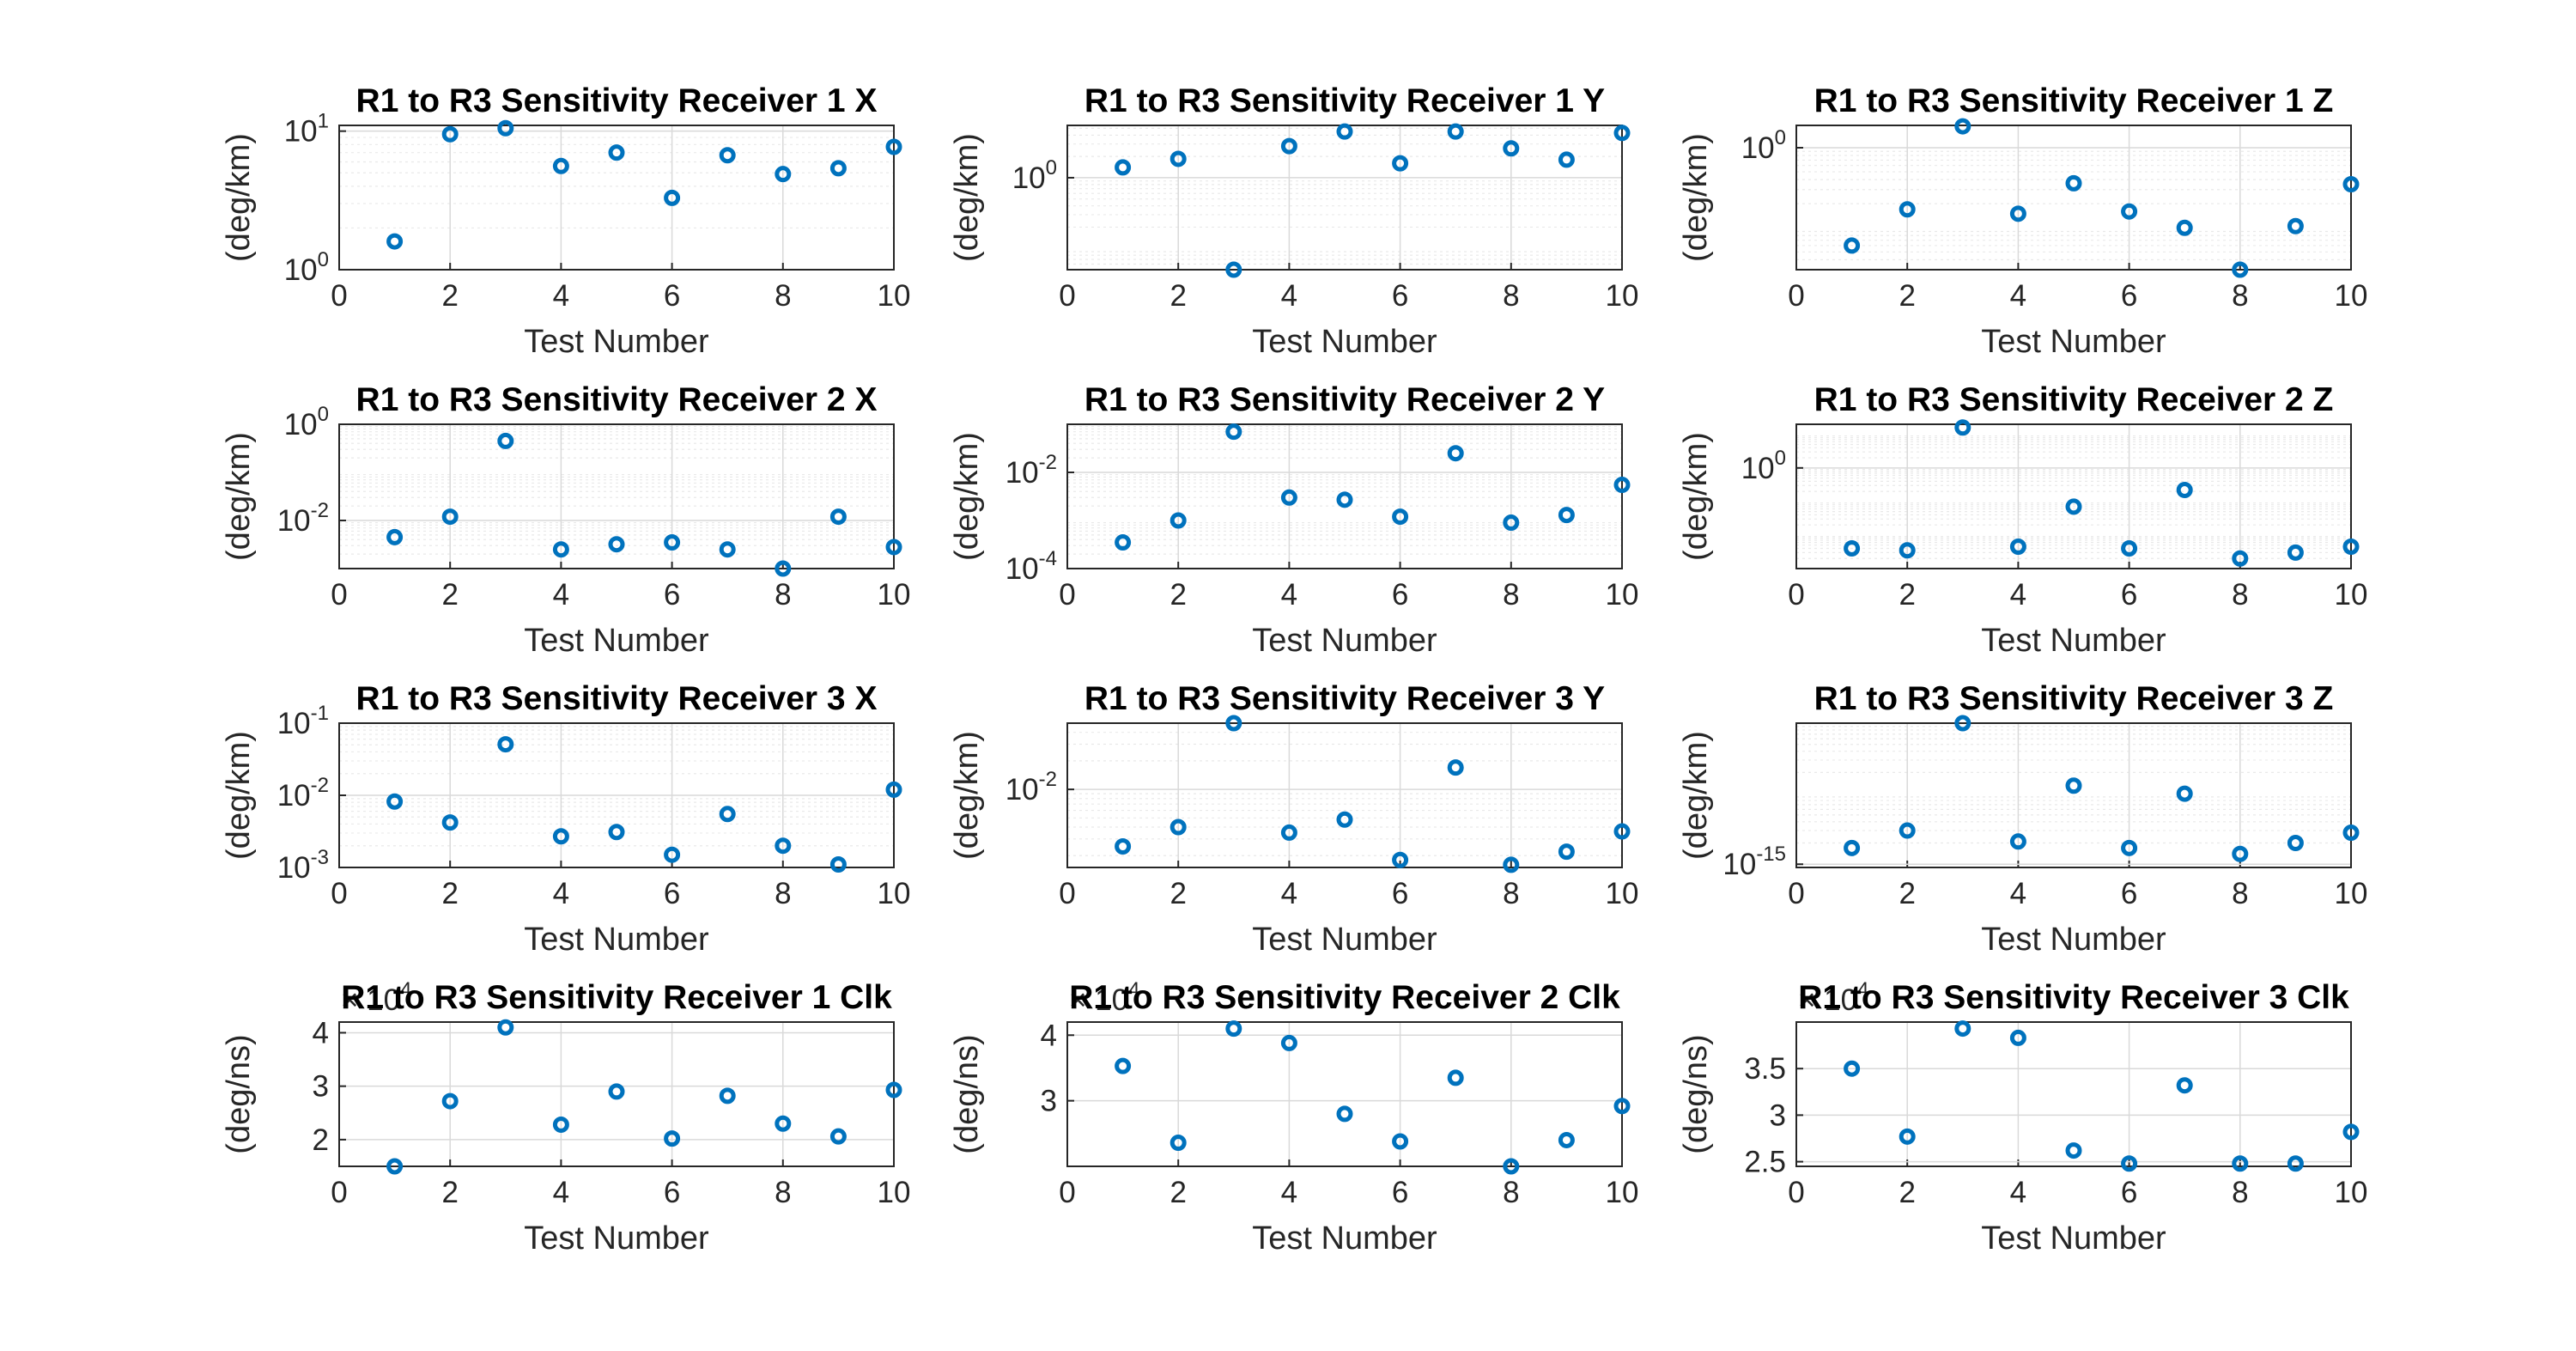 This screenshot has width=2576, height=1351. I want to click on subplot-title: R1 to R3 Sensitivity Receiver 1 Clk, so click(616, 997).